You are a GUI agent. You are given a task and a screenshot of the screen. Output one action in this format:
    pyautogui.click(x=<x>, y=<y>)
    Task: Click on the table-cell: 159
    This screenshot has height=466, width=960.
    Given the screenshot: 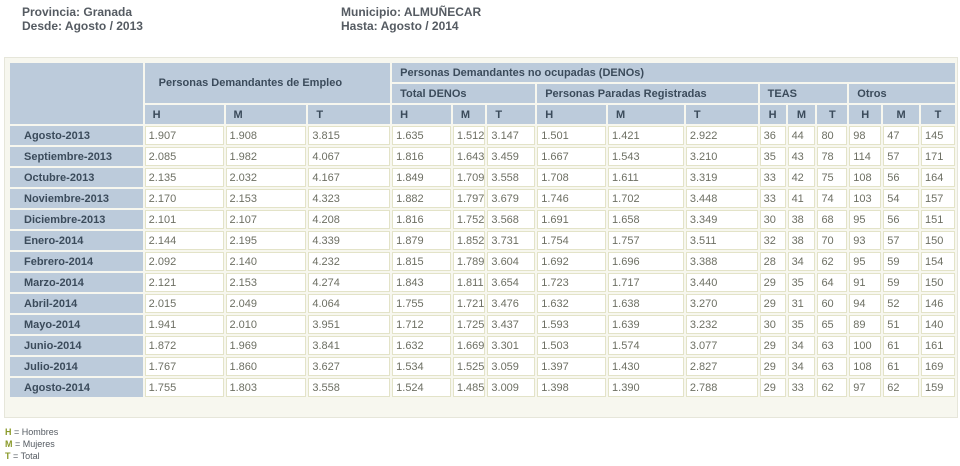 What is the action you would take?
    pyautogui.click(x=938, y=387)
    